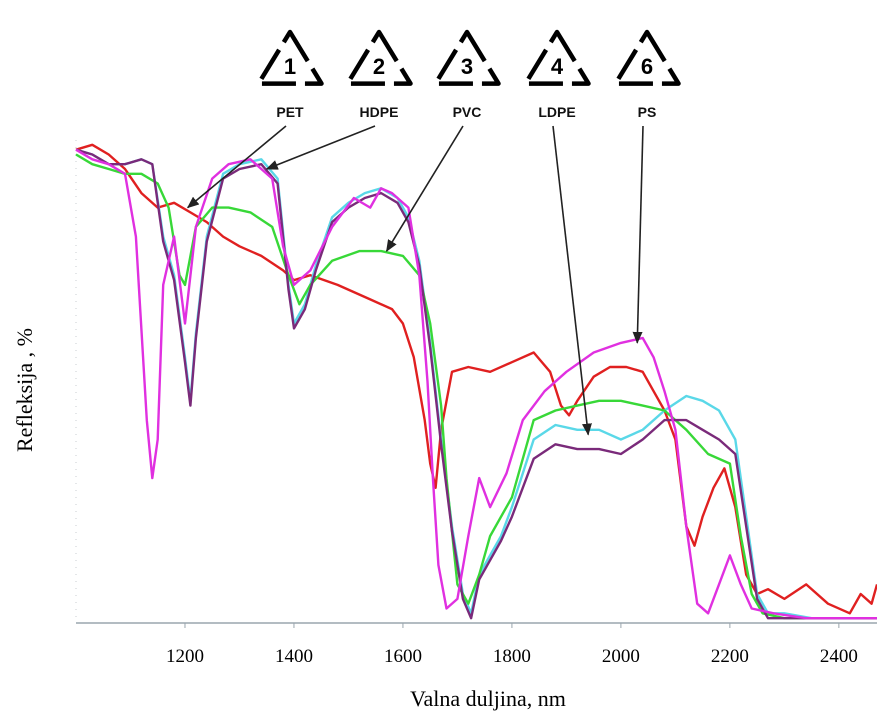  I want to click on x-tick-label: 2200, so click(730, 656).